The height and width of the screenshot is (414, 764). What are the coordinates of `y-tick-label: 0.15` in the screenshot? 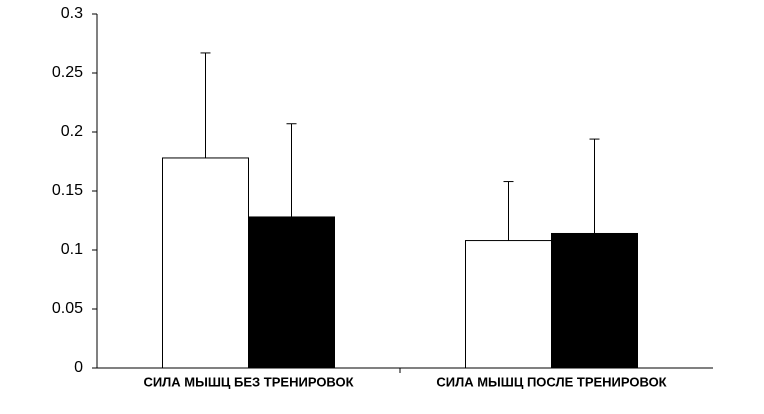 It's located at (67, 190).